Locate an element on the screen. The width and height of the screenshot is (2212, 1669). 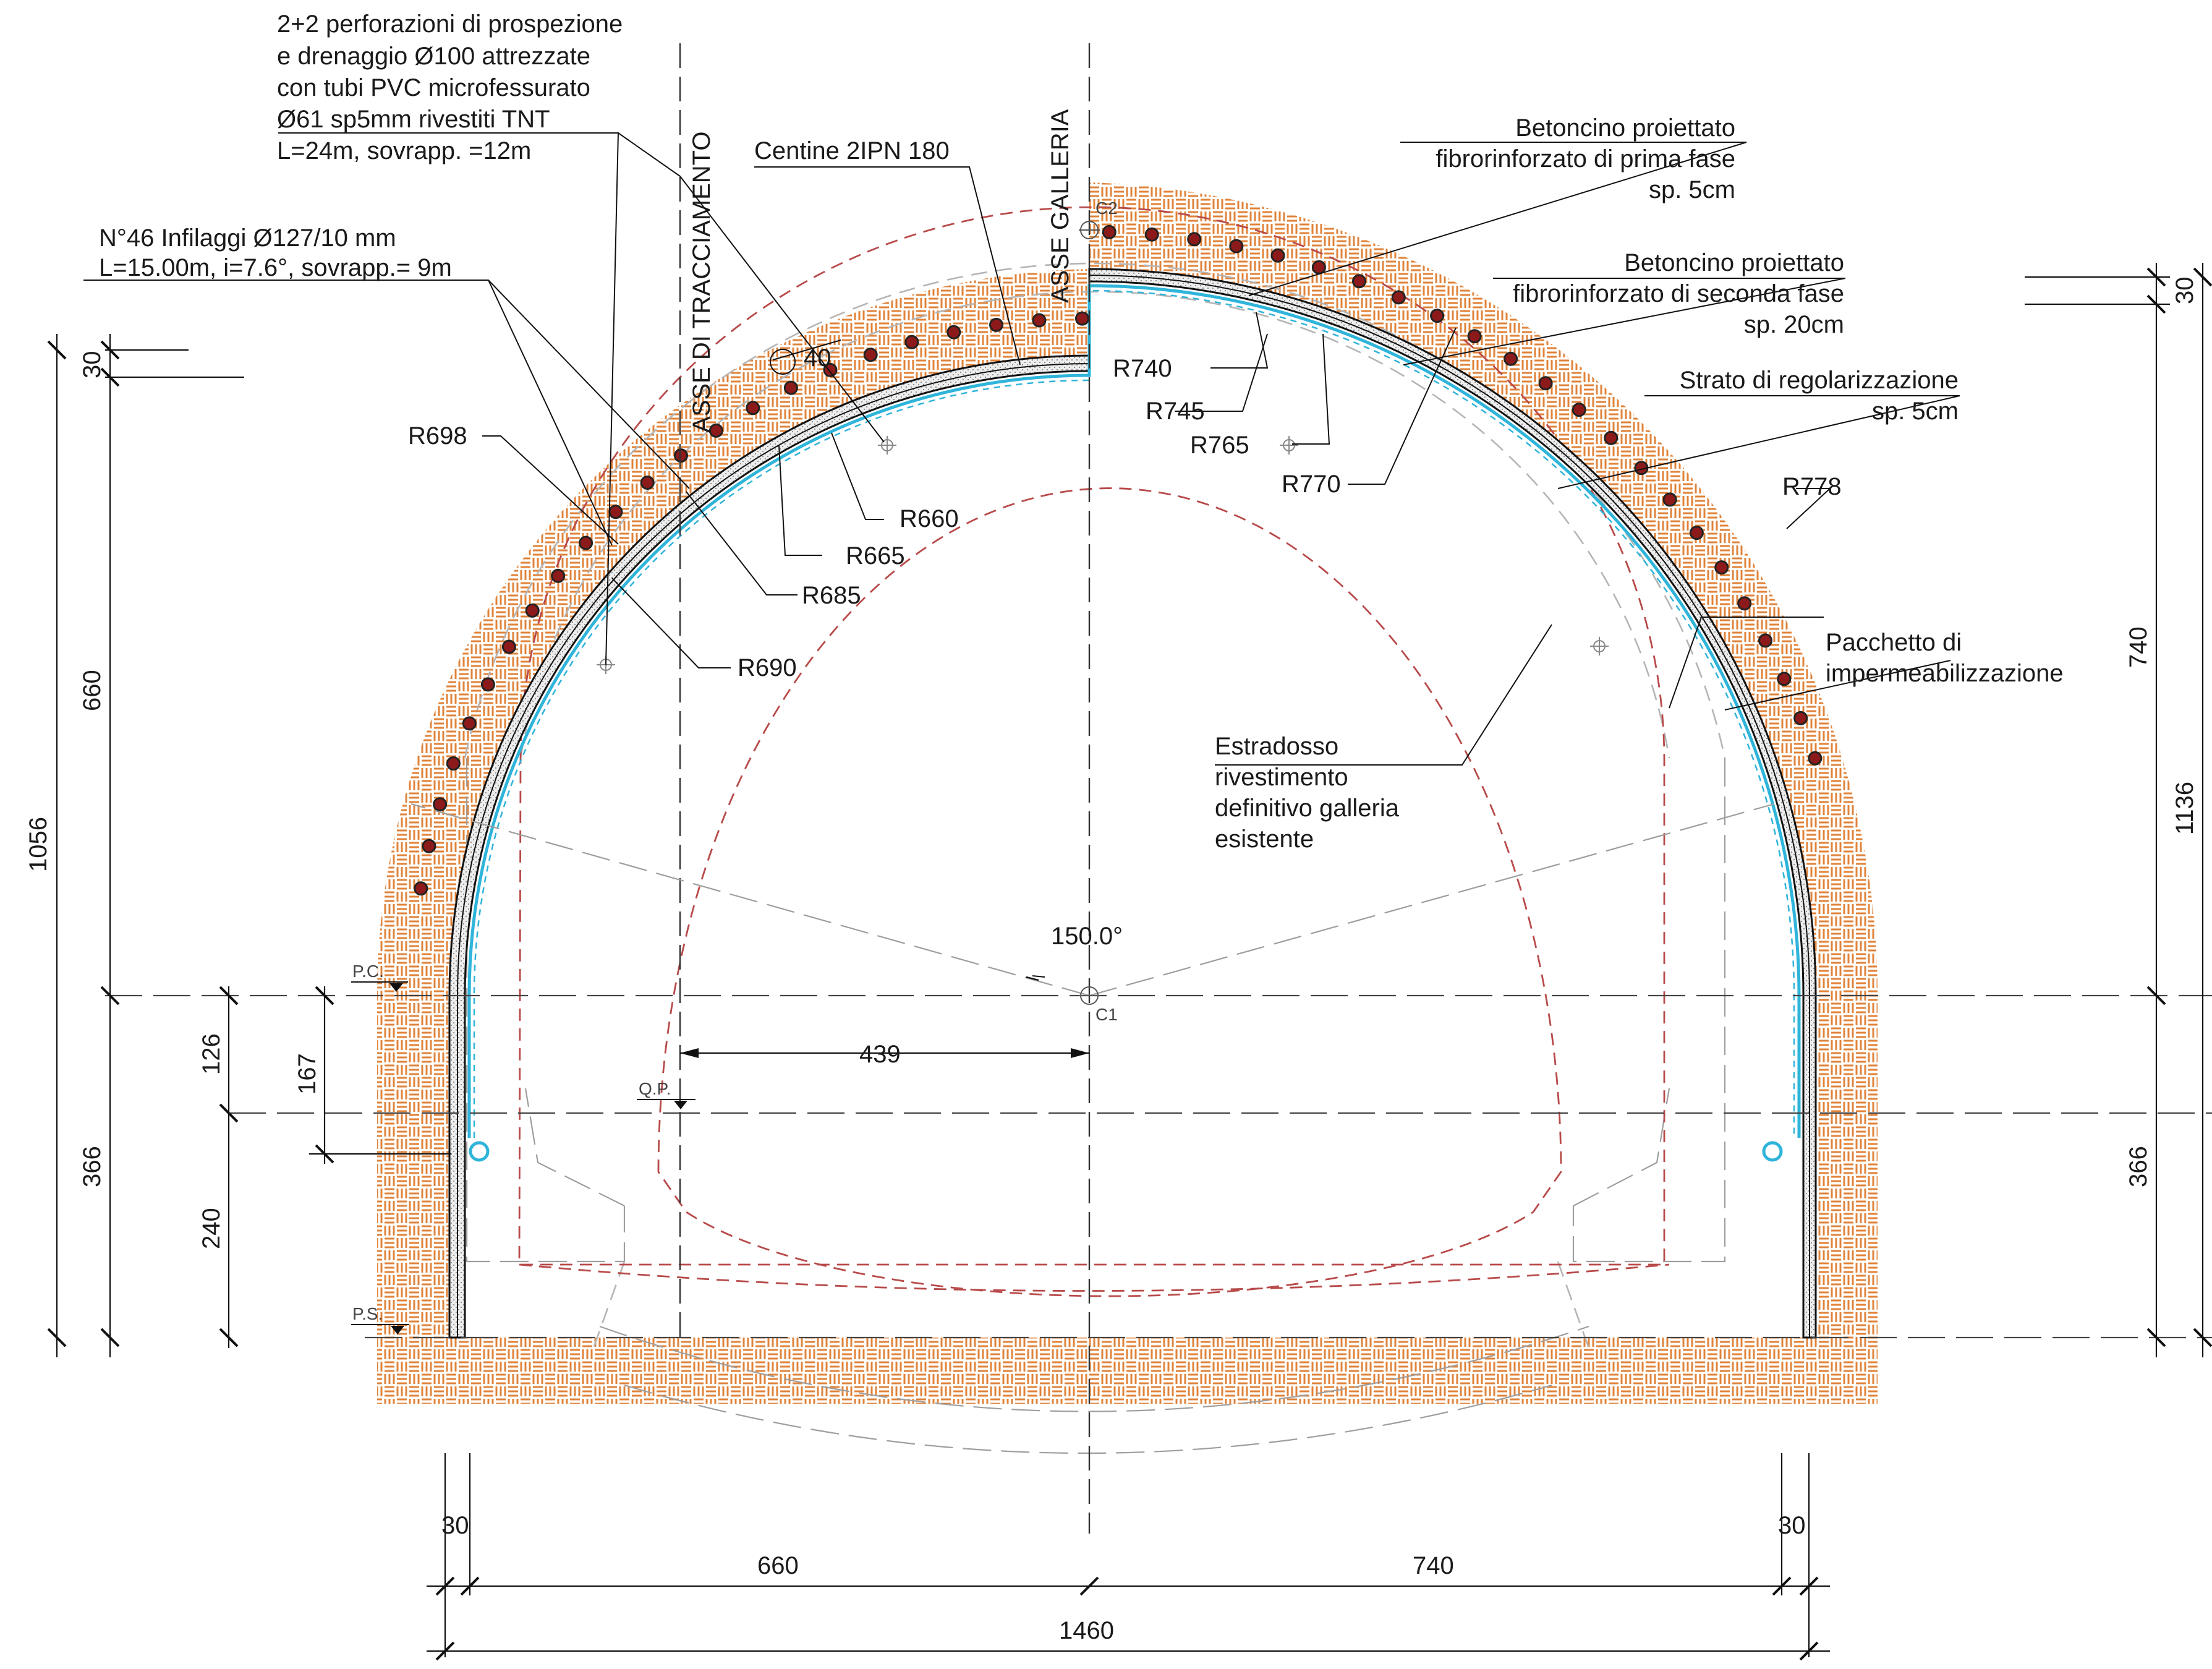
svg-text: P.C. is located at coordinates (368, 971).